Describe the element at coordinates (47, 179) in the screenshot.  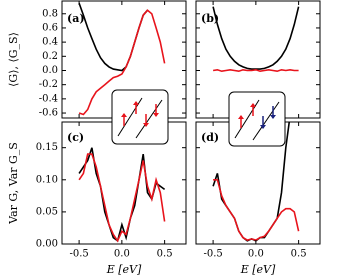
I see `y-tick-label: 0.10` at that location.